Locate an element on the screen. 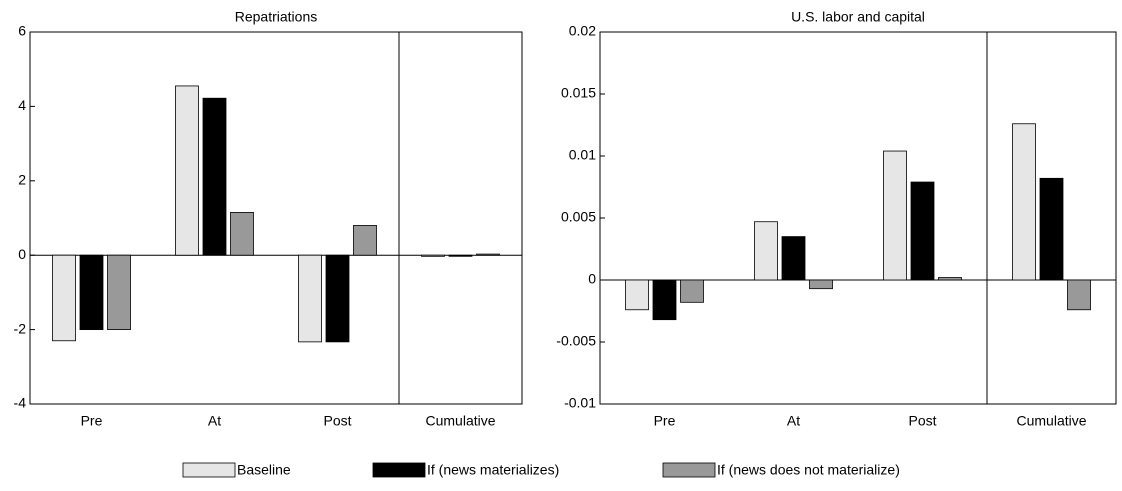  y-tick-label: 0.015 is located at coordinates (578, 93).